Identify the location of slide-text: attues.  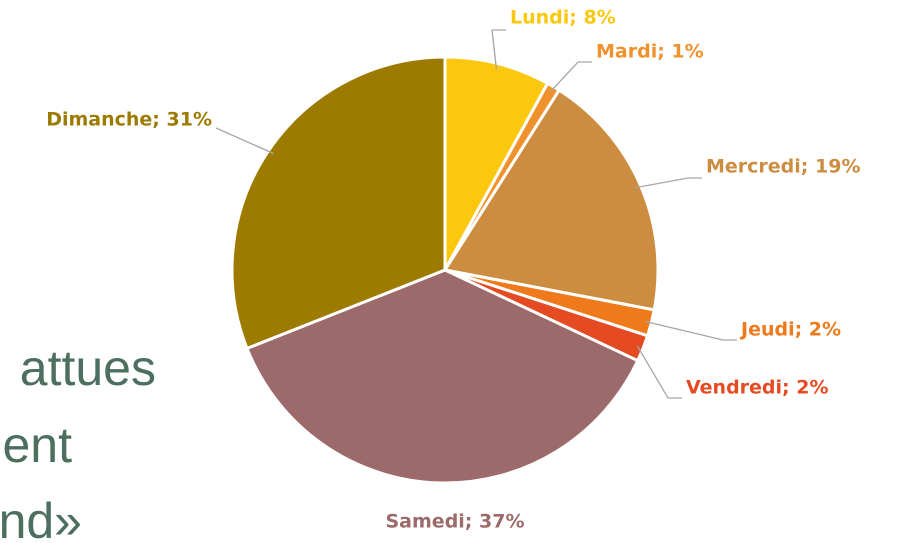
(88, 368).